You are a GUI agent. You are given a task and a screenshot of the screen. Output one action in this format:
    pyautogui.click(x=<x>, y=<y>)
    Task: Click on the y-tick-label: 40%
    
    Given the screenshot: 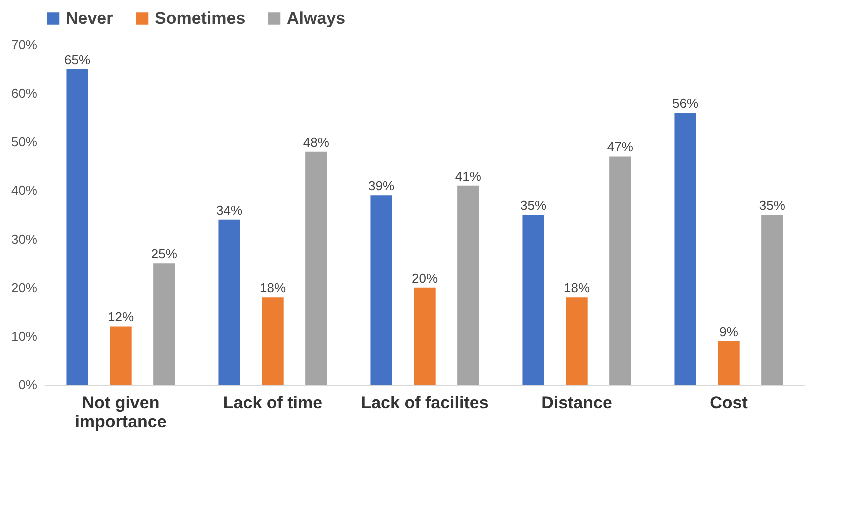 What is the action you would take?
    pyautogui.click(x=24, y=190)
    